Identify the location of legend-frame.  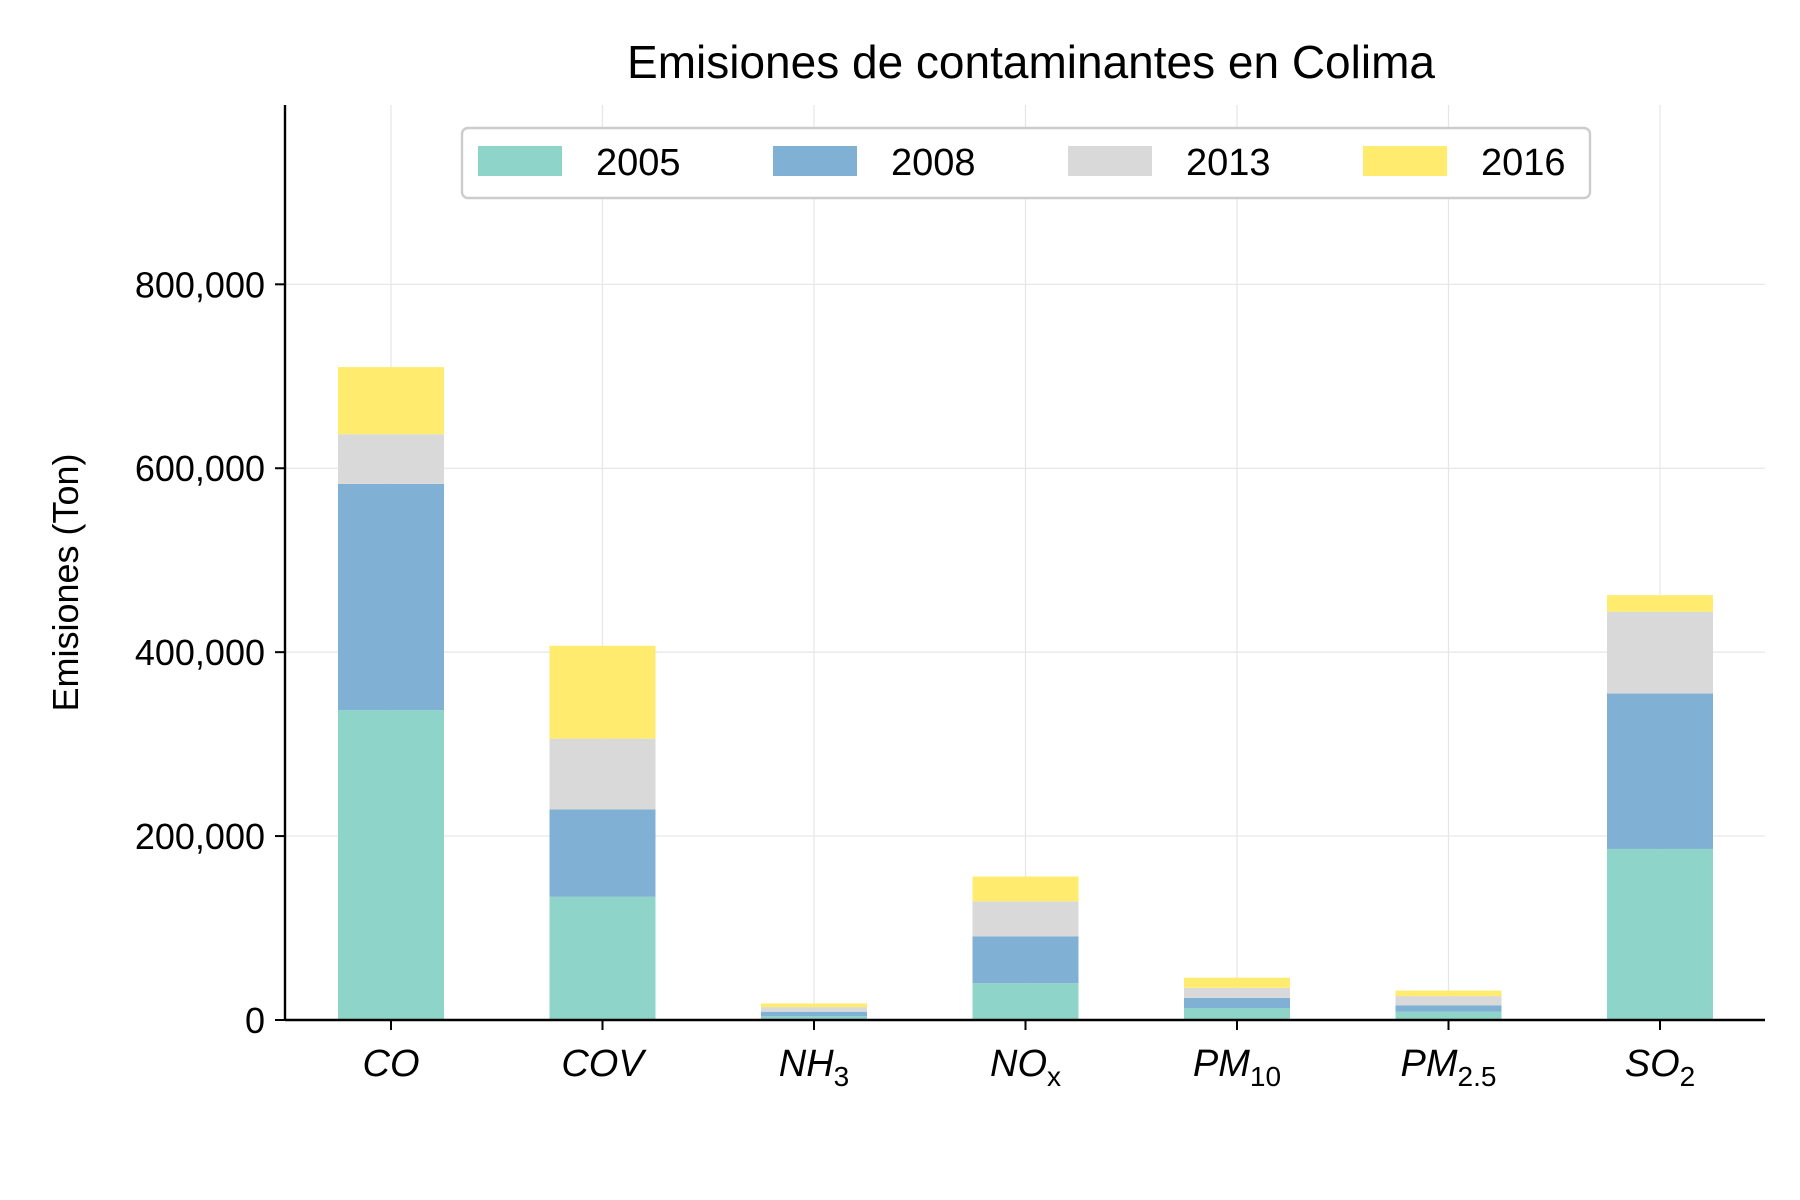
(1026, 163).